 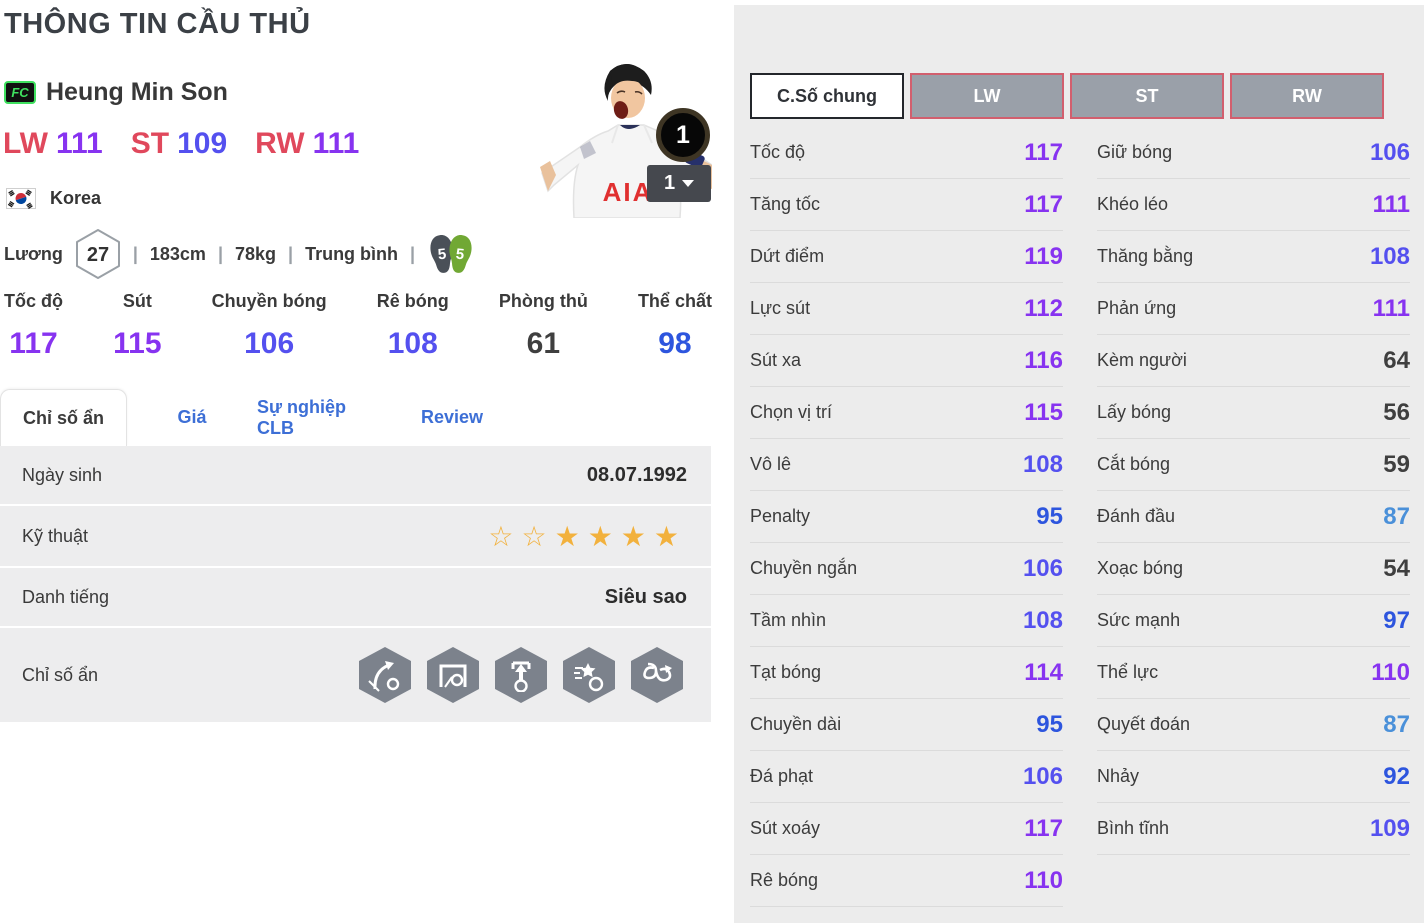 What do you see at coordinates (1118, 776) in the screenshot?
I see `detail-stat-label: Nhảy` at bounding box center [1118, 776].